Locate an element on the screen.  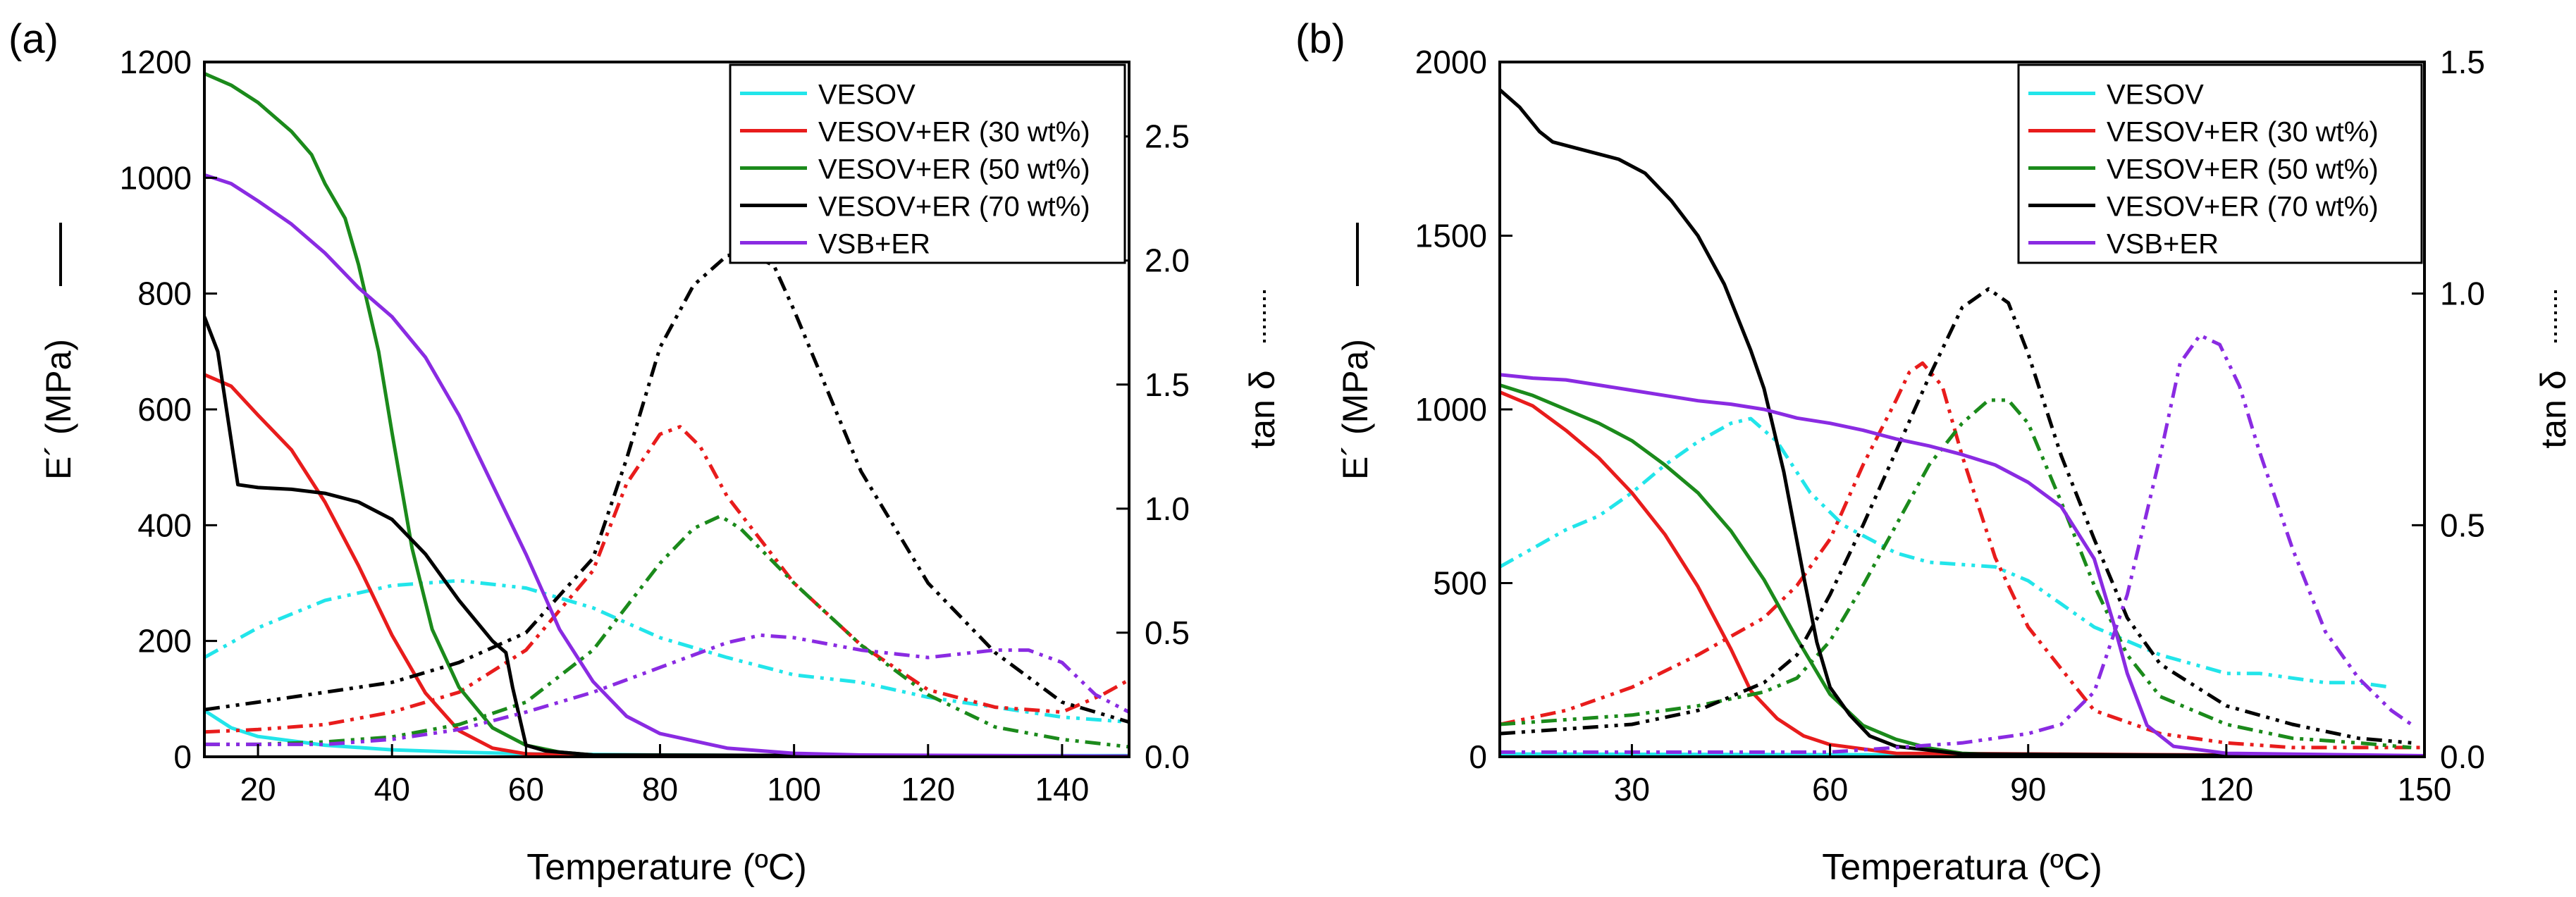
x-axis-label: Temperature (ºC) is located at coordinates (666, 867).